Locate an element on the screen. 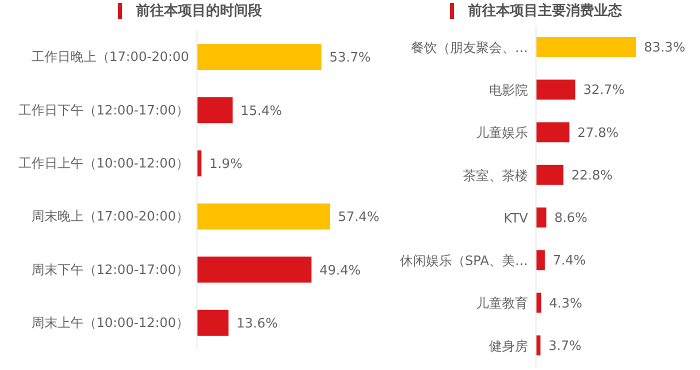 Image resolution: width=700 pixels, height=370 pixels. y-tick-label: KTV is located at coordinates (516, 218).